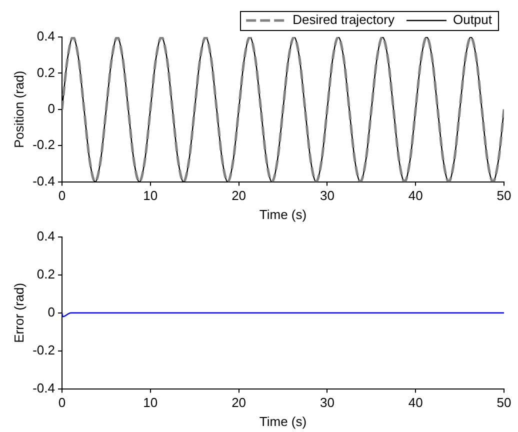  I want to click on y-axis-title: Error (rad), so click(18, 312).